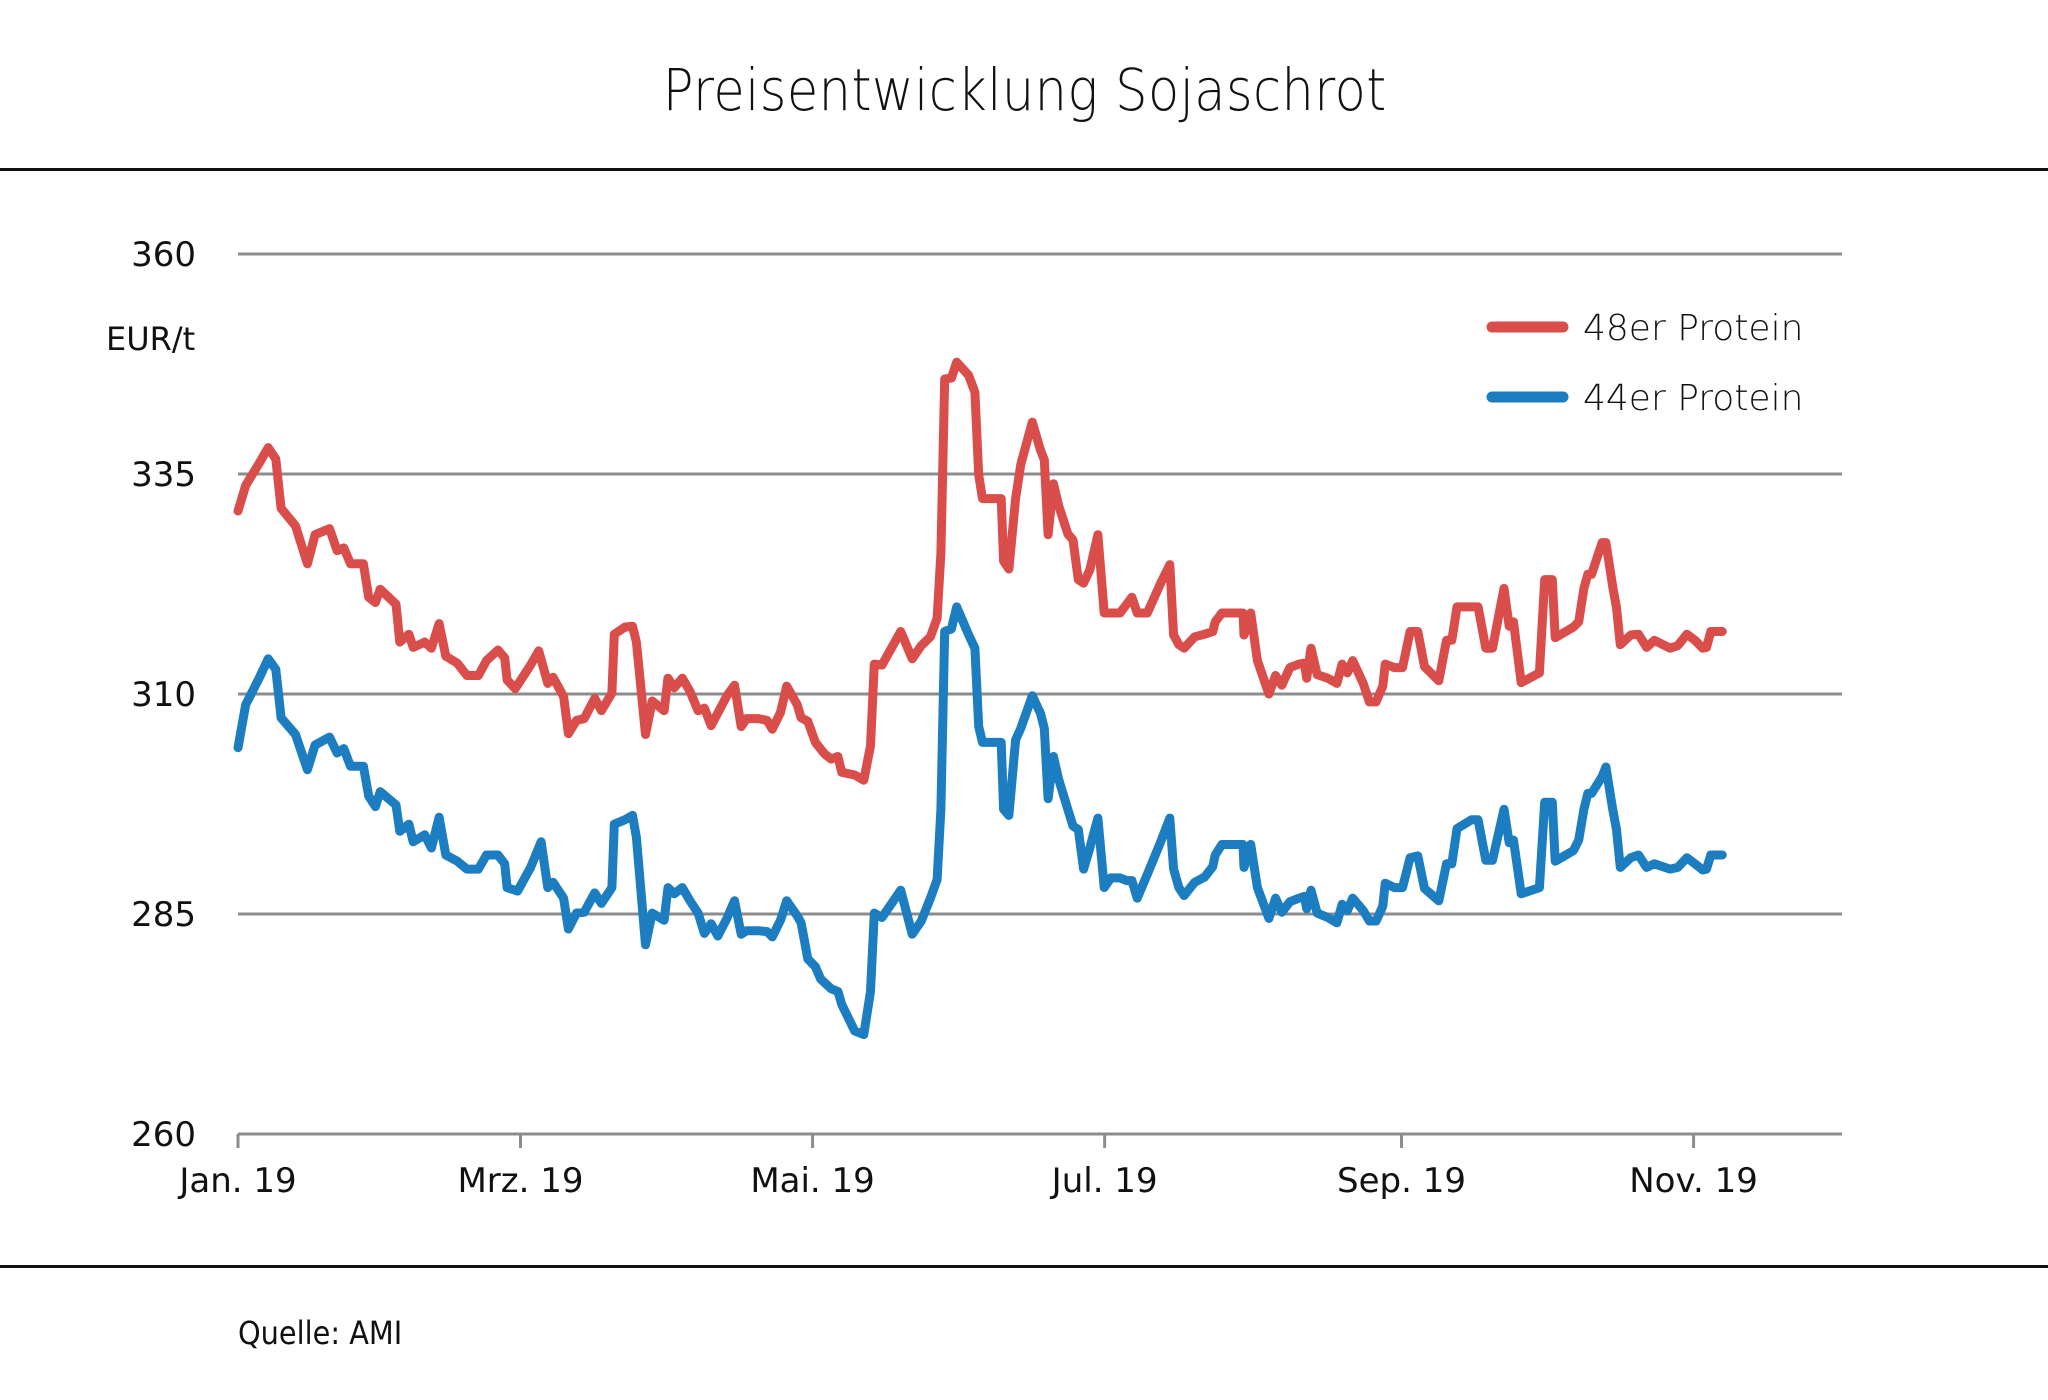 This screenshot has width=2048, height=1400. I want to click on y-tick-label: 310, so click(163, 695).